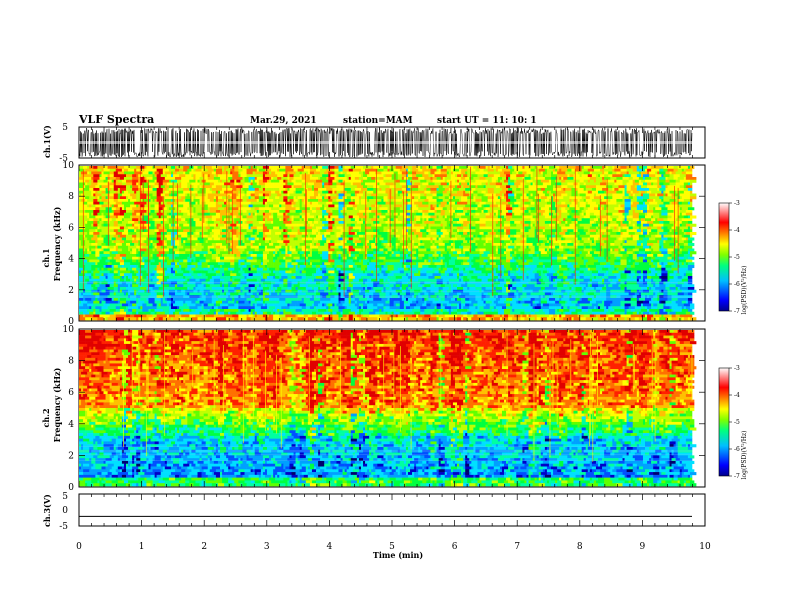 The height and width of the screenshot is (612, 792). Describe the element at coordinates (398, 555) in the screenshot. I see `x-axis-label: Time (min)` at that location.